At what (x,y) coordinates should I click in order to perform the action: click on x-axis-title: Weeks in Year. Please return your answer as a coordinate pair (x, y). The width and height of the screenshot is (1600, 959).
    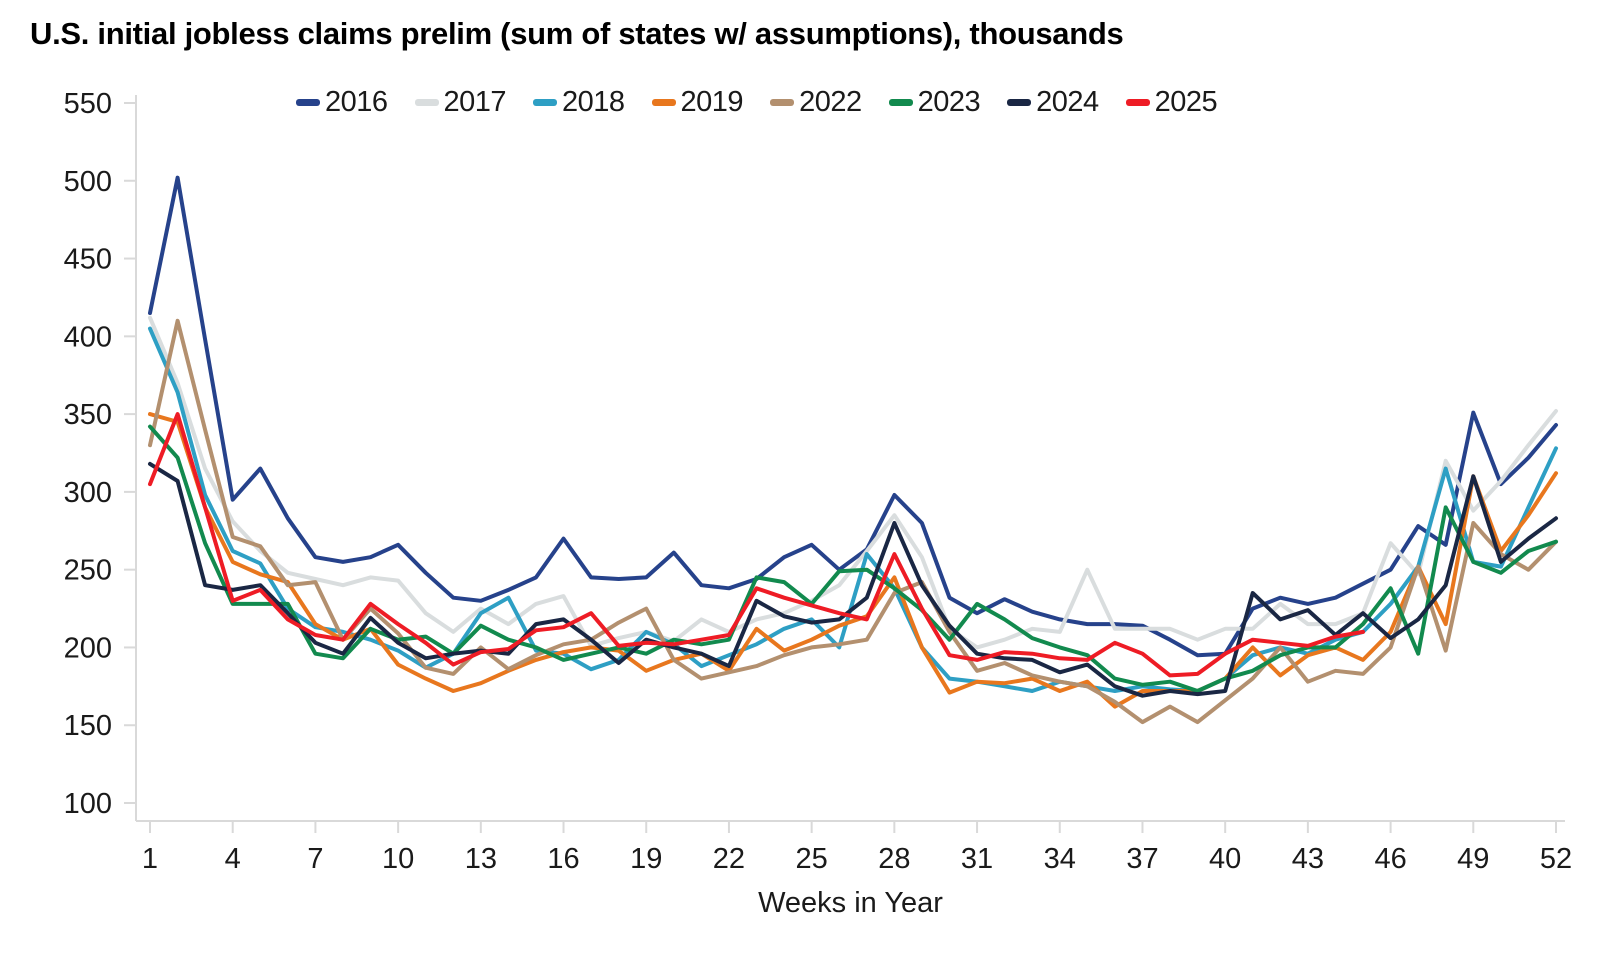
    Looking at the image, I should click on (850, 903).